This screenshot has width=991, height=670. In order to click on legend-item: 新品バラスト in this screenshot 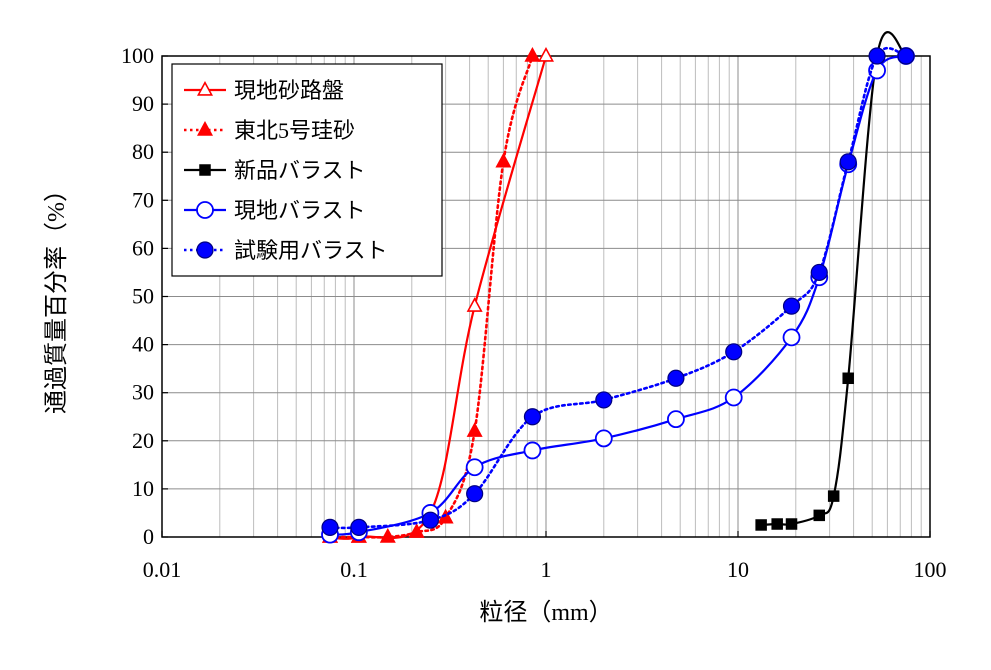, I will do `click(275, 170)`.